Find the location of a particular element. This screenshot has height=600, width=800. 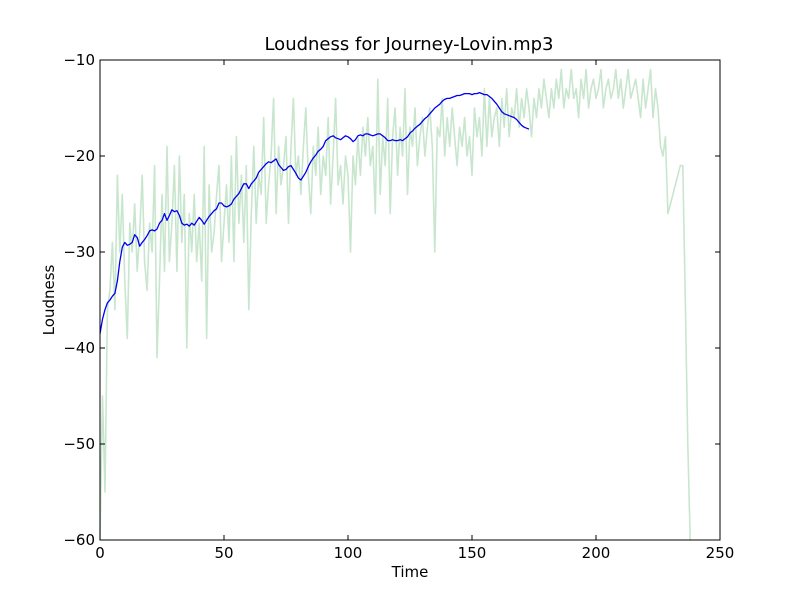

y-tick-label: −20 is located at coordinates (79, 156).